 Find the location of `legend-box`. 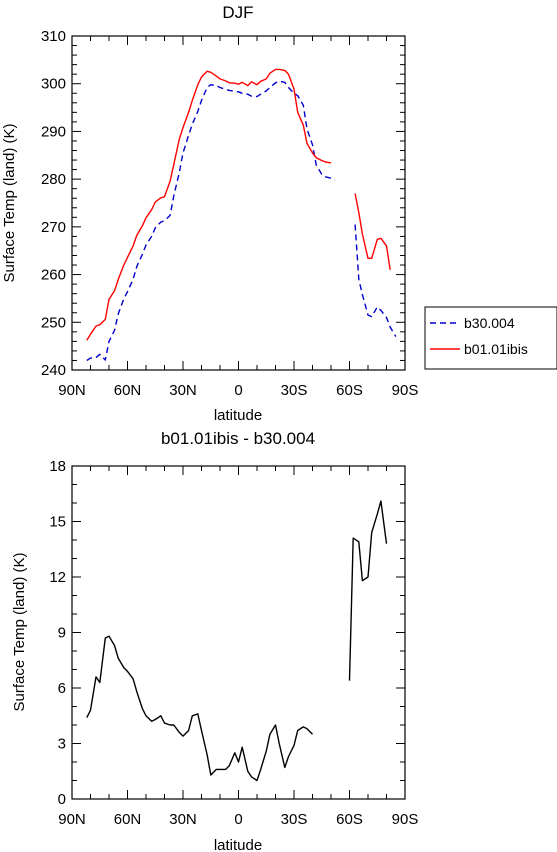

legend-box is located at coordinates (490, 338).